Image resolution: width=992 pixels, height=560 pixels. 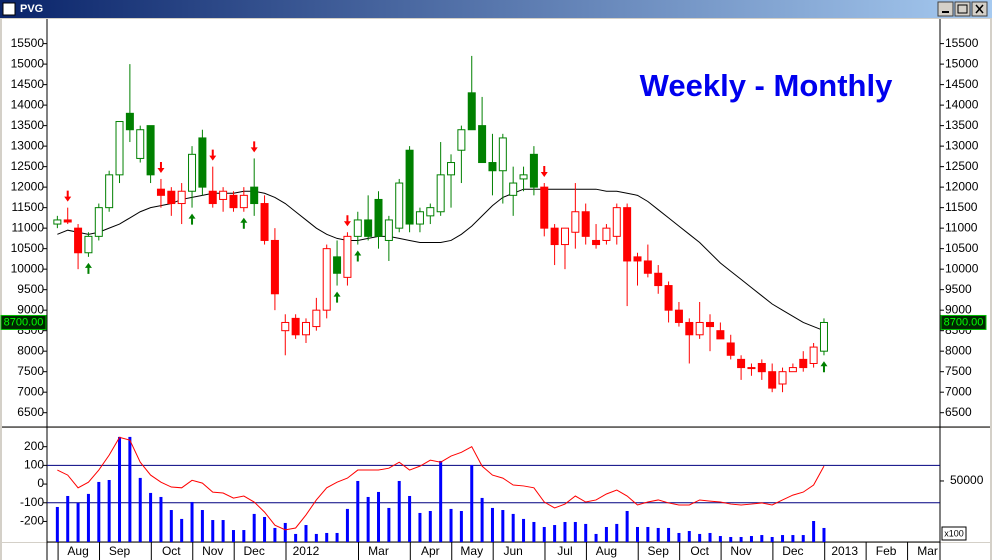 I want to click on y-tick-label-right: 8000, so click(x=958, y=350).